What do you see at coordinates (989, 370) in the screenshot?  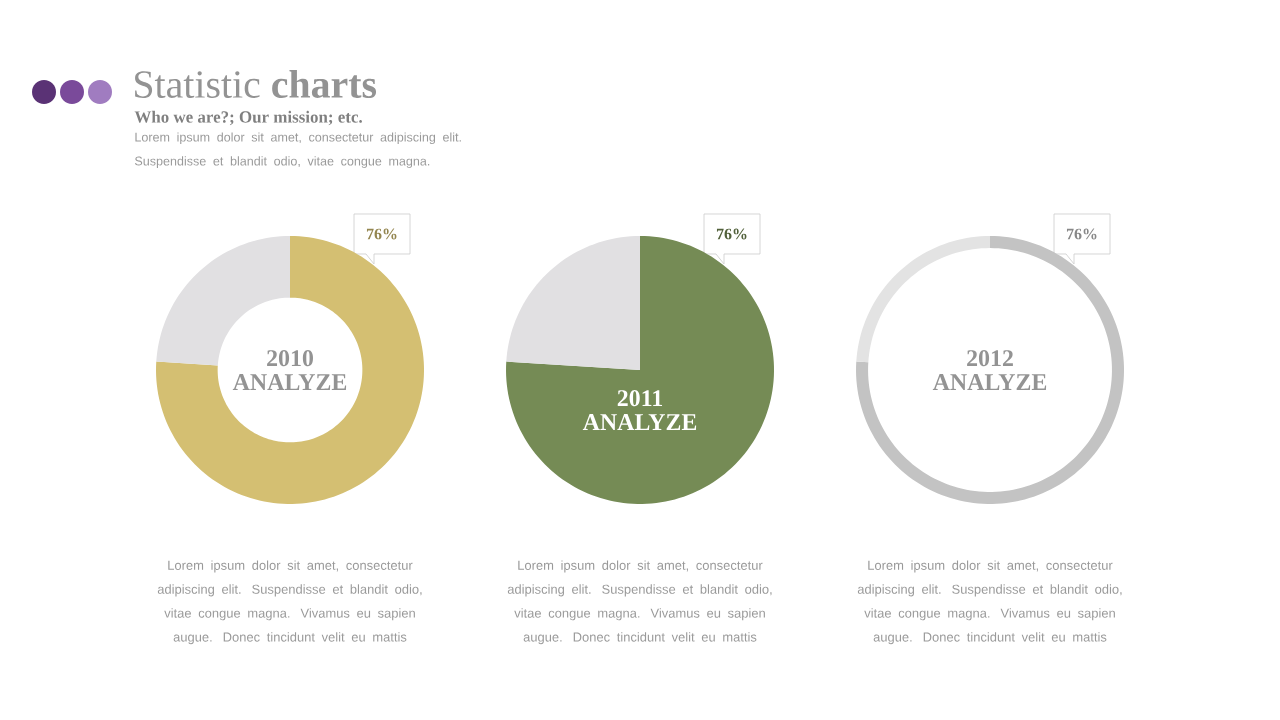 I see `text: 2012 ANALYZE` at bounding box center [989, 370].